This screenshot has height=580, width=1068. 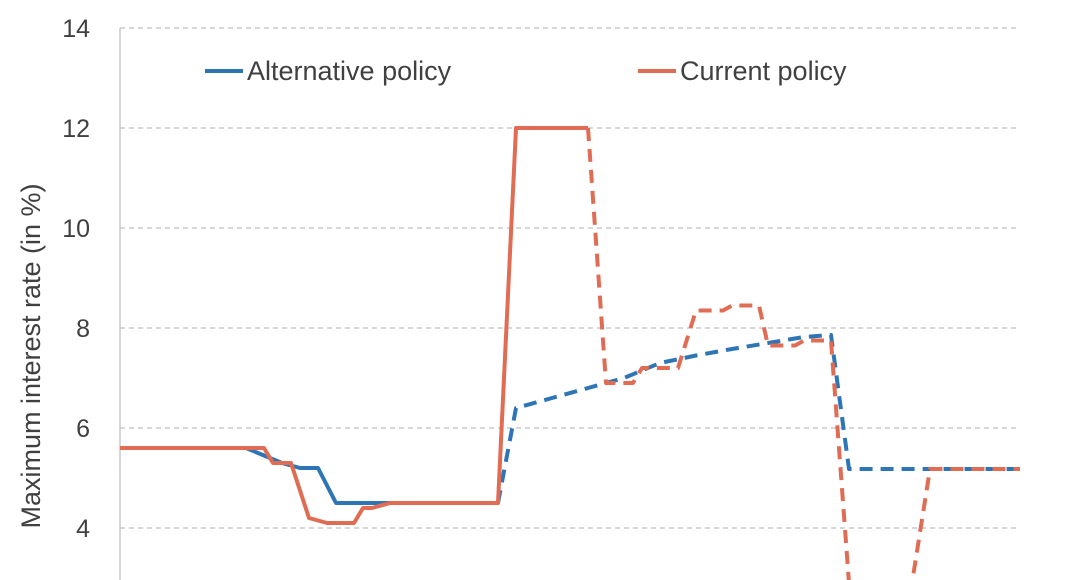 What do you see at coordinates (83, 429) in the screenshot?
I see `y-tick-label-6: 6` at bounding box center [83, 429].